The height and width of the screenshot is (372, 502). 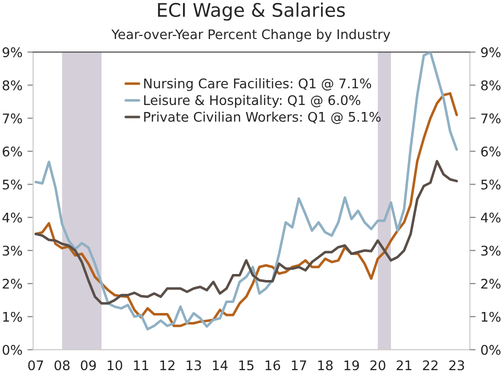 What do you see at coordinates (12, 52) in the screenshot?
I see `y-tick-label: 9%` at bounding box center [12, 52].